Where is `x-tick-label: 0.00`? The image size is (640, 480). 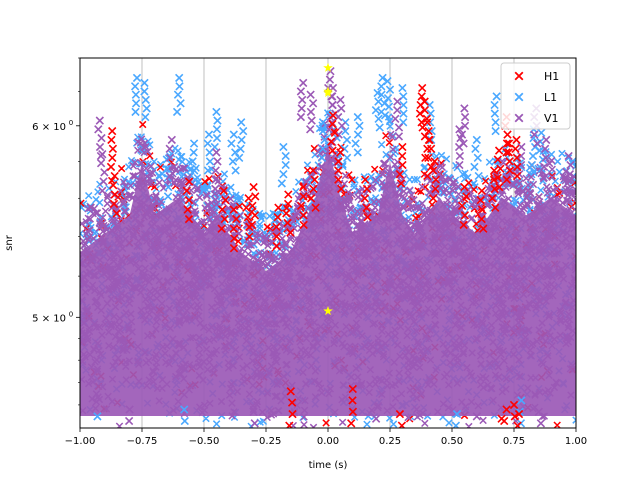 x-tick-label: 0.00 is located at coordinates (328, 441).